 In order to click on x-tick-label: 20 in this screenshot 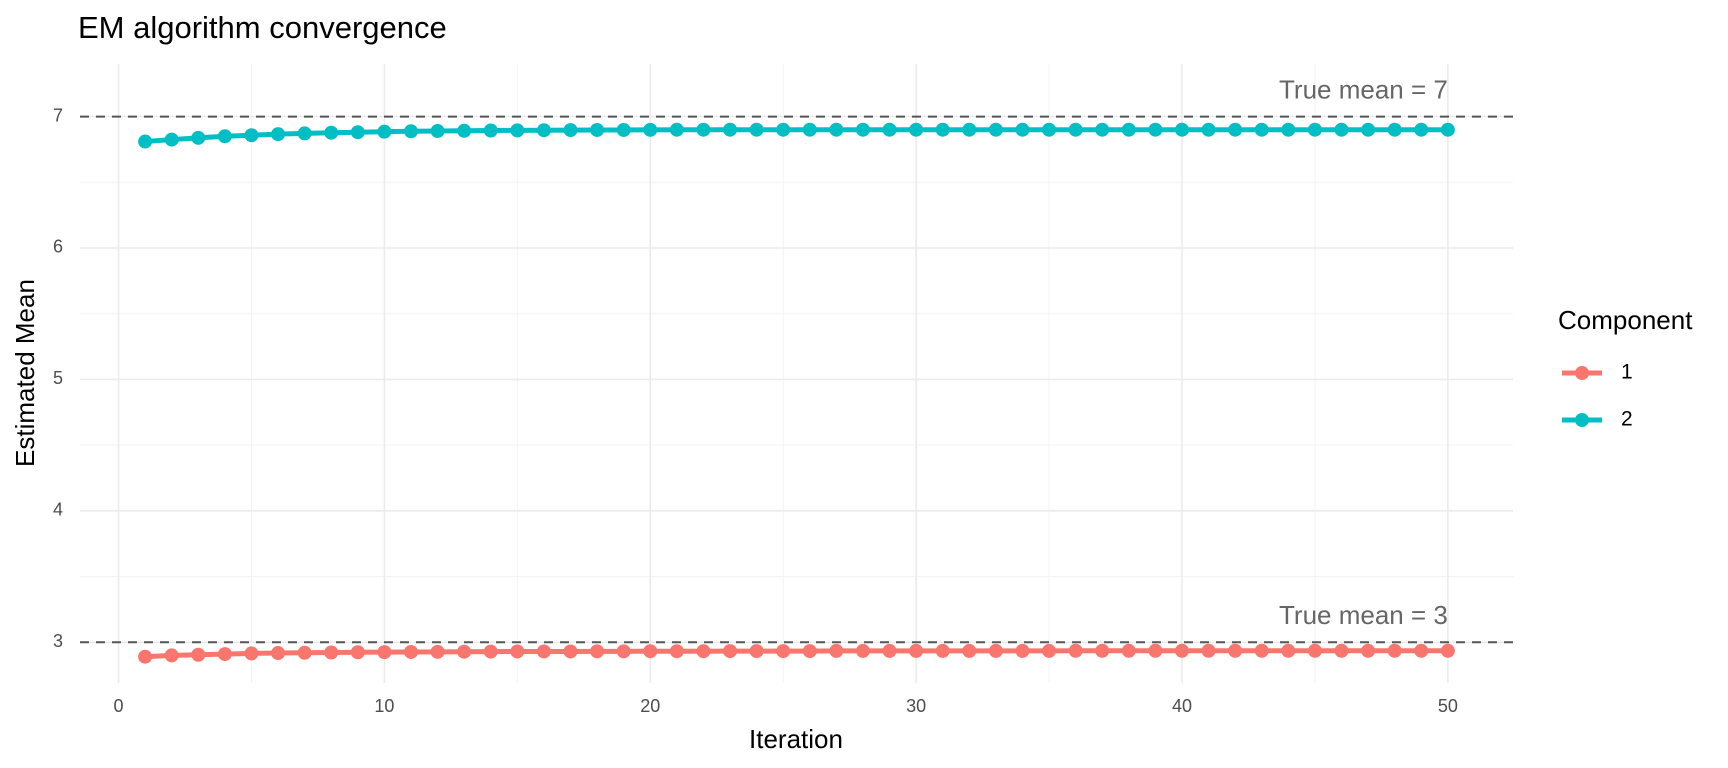, I will do `click(650, 706)`.